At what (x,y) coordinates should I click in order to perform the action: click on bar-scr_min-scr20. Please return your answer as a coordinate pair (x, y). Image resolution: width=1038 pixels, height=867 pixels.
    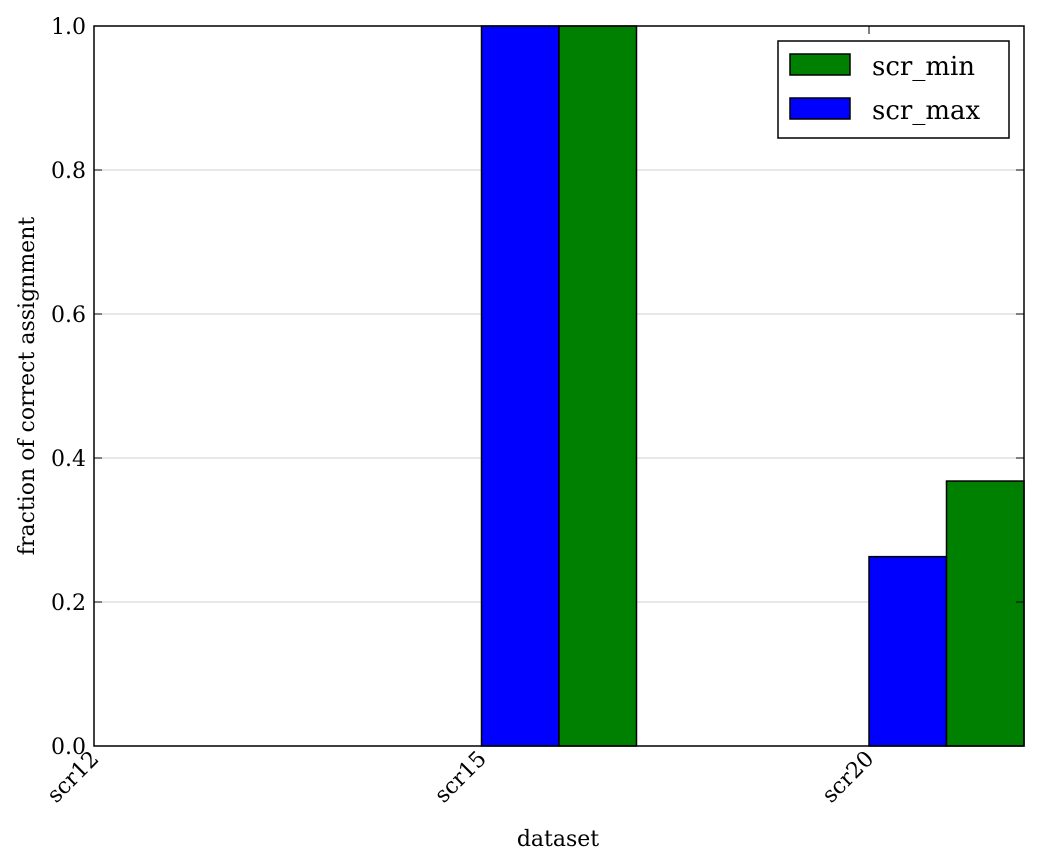
    Looking at the image, I should click on (985, 613).